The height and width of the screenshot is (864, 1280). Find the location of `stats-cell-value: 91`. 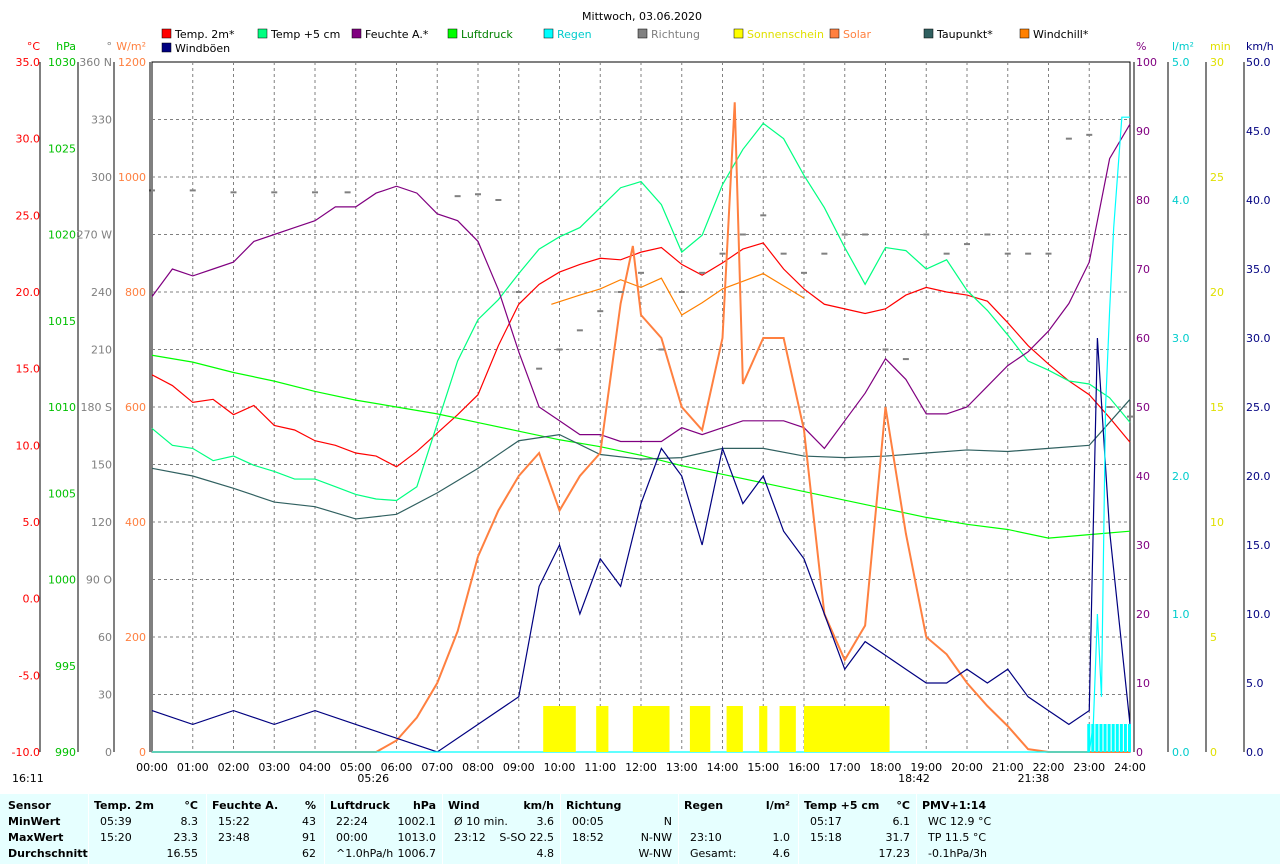

stats-cell-value: 91 is located at coordinates (309, 837).